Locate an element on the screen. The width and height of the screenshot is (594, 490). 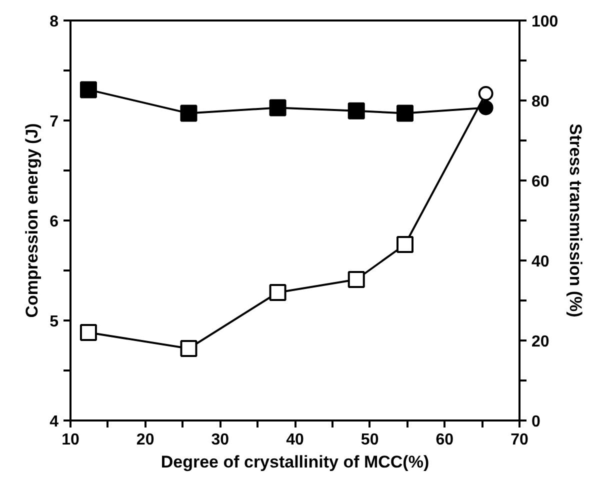
y2-tick-label: 100 is located at coordinates (545, 22).